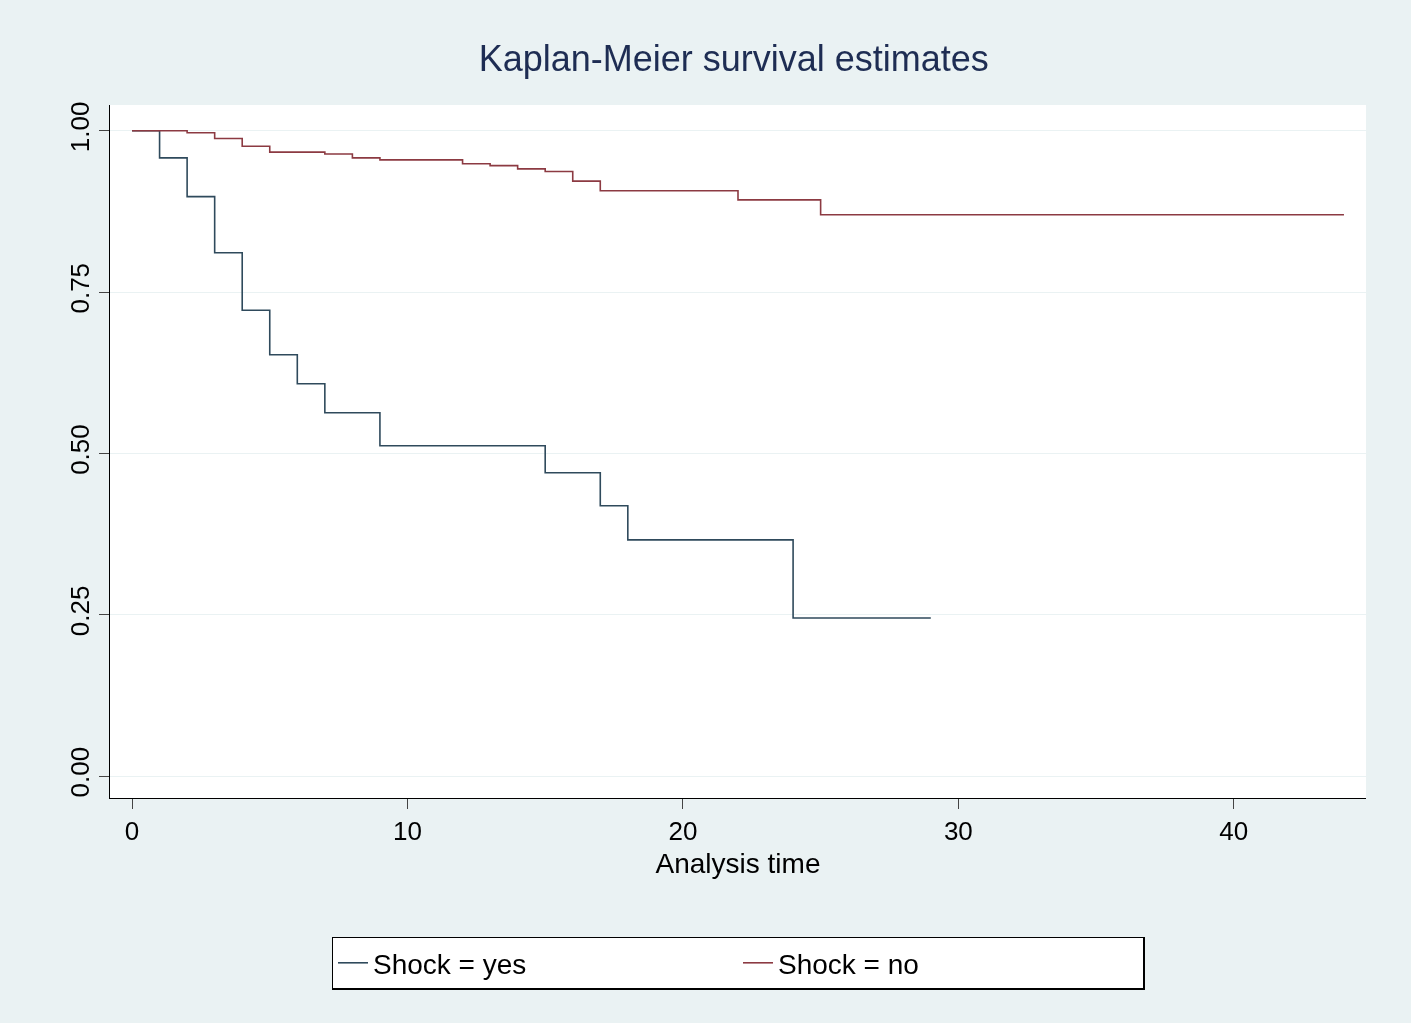 Image resolution: width=1411 pixels, height=1023 pixels. I want to click on y-tick-label: 0.25, so click(79, 611).